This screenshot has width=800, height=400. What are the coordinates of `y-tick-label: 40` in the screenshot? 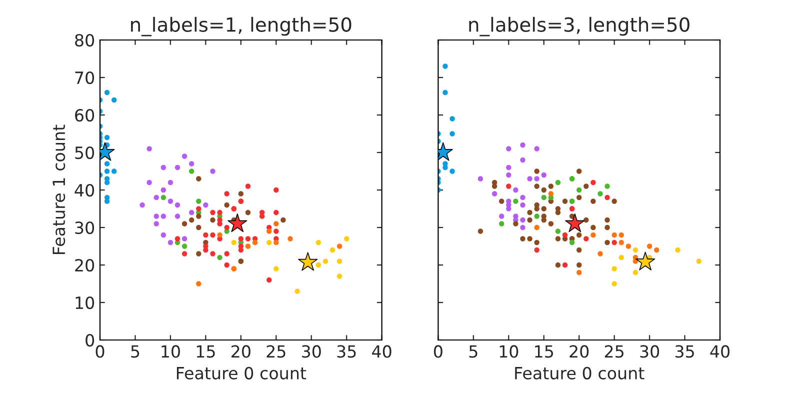 It's located at (84, 190).